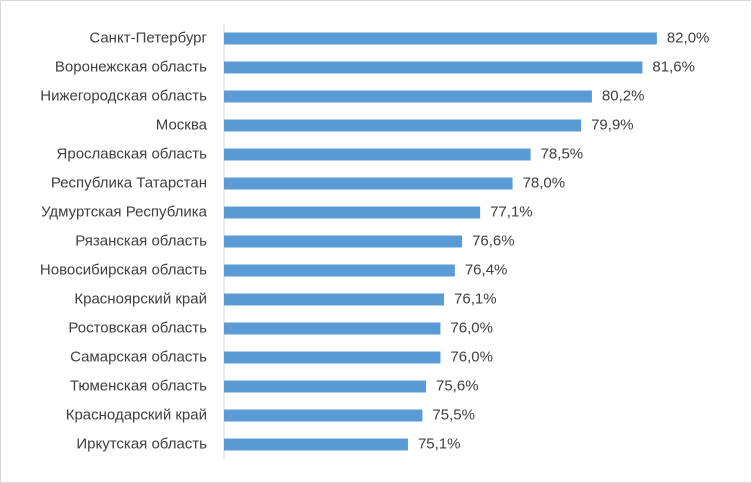 The width and height of the screenshot is (752, 483). I want to click on category-label: Москва, so click(182, 124).